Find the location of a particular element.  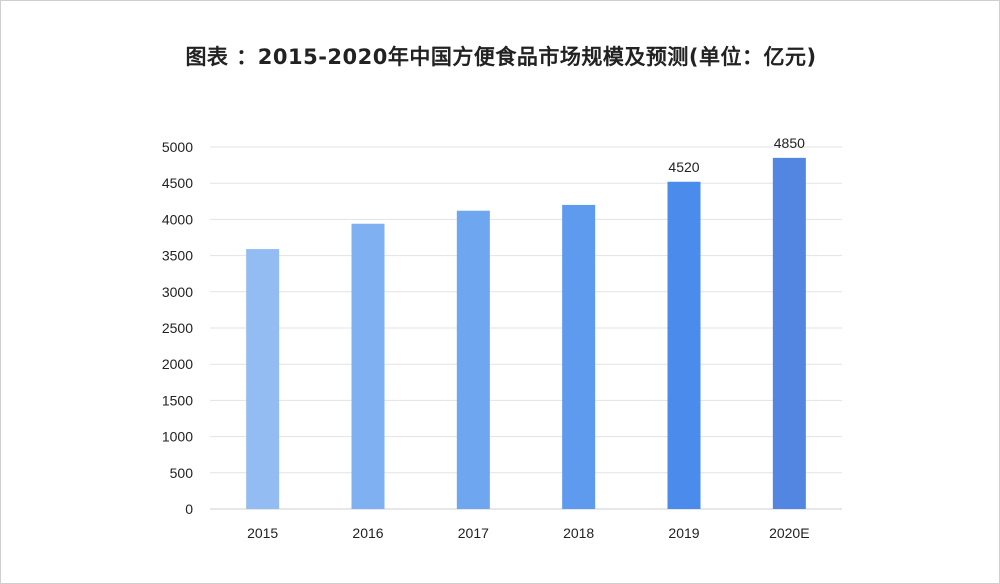

x-tick-label: 2019 is located at coordinates (683, 533).